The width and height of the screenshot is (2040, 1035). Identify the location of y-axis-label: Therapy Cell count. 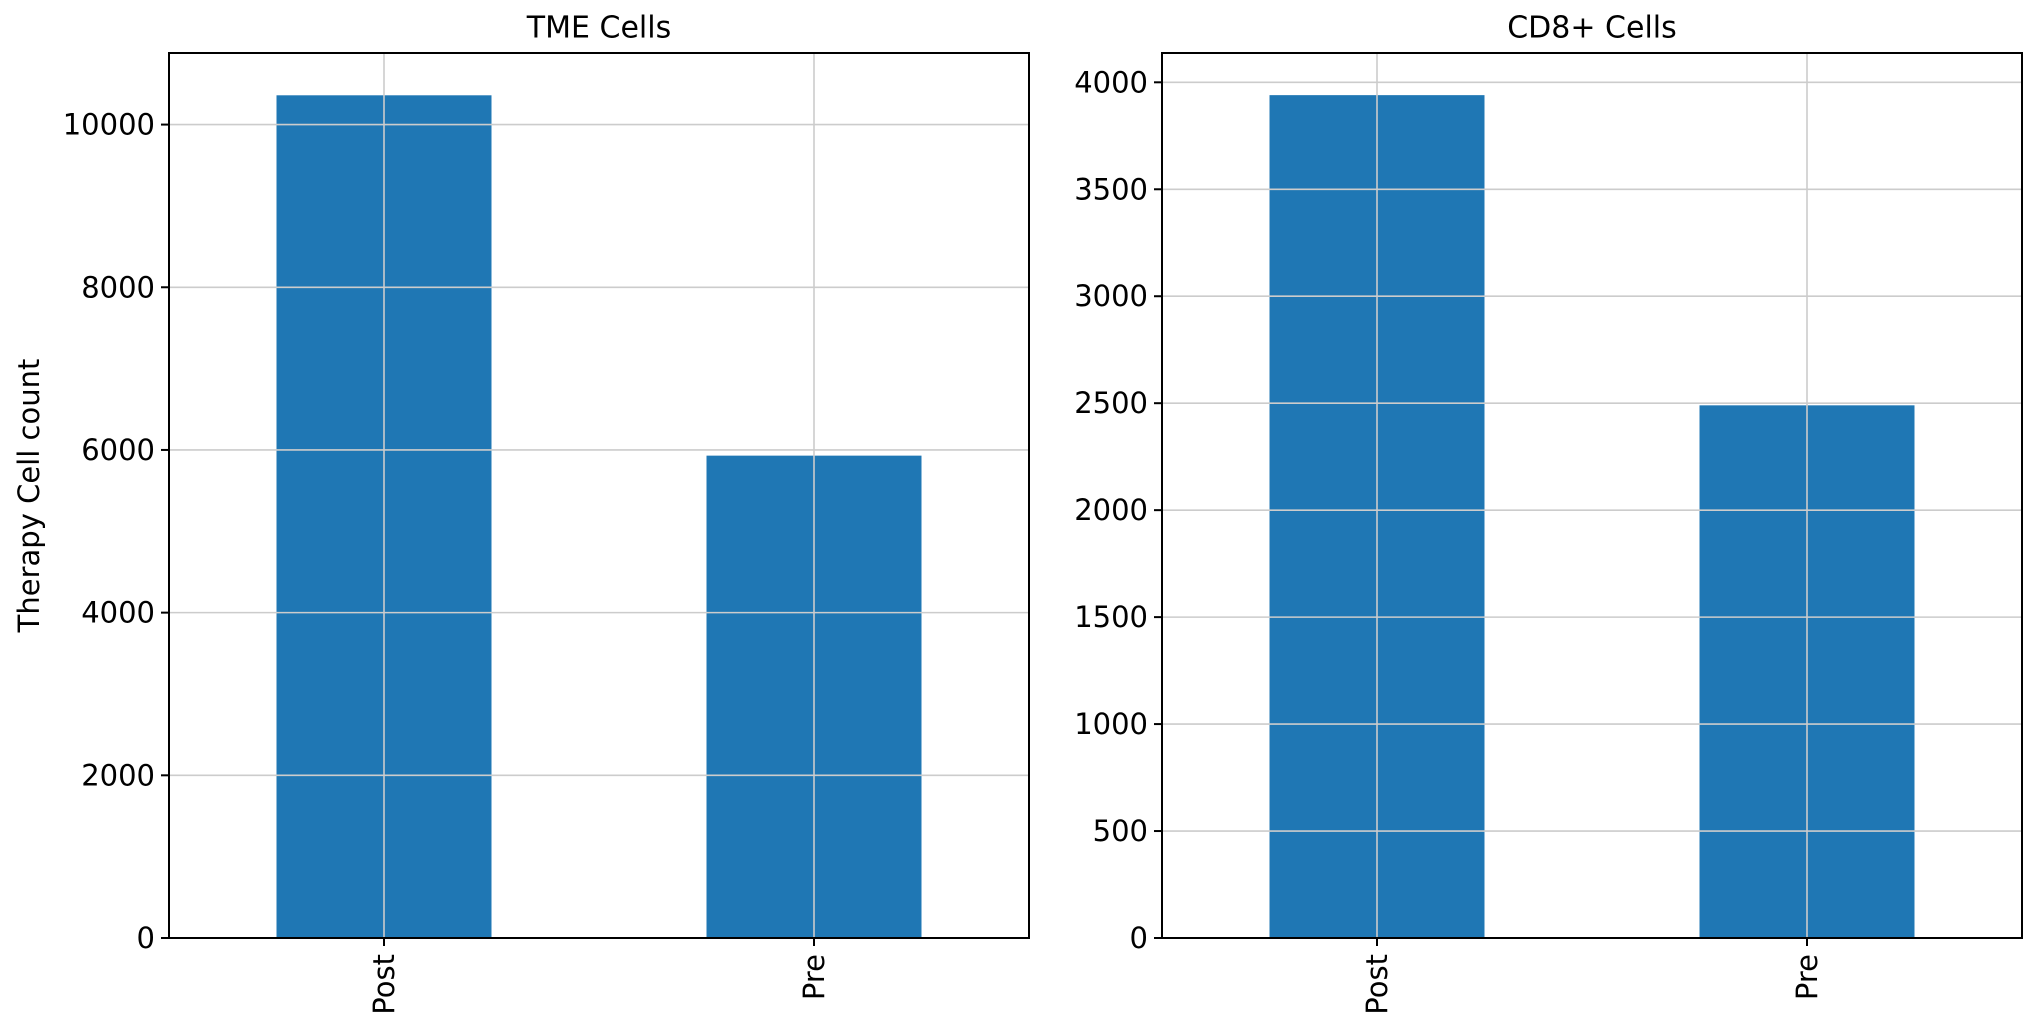
(29, 496).